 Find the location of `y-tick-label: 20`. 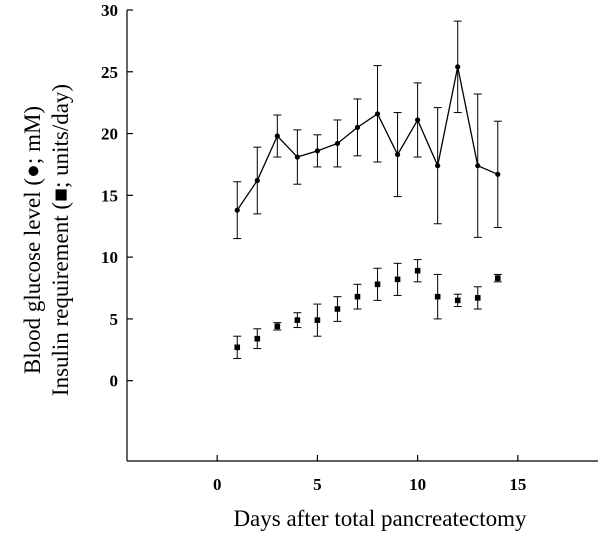

y-tick-label: 20 is located at coordinates (109, 134).